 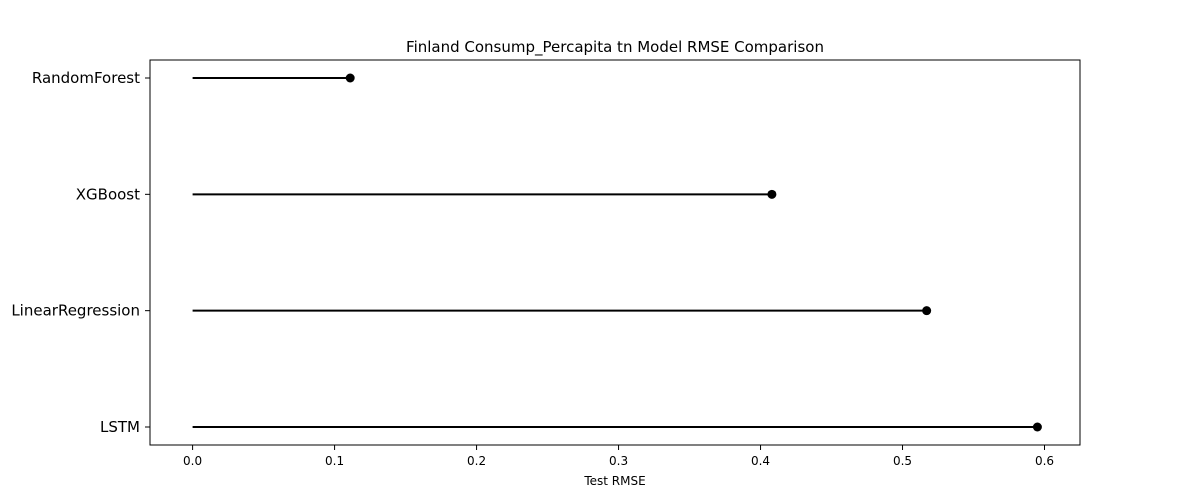 What do you see at coordinates (1044, 461) in the screenshot?
I see `x-tick-label-0.6: 0.6` at bounding box center [1044, 461].